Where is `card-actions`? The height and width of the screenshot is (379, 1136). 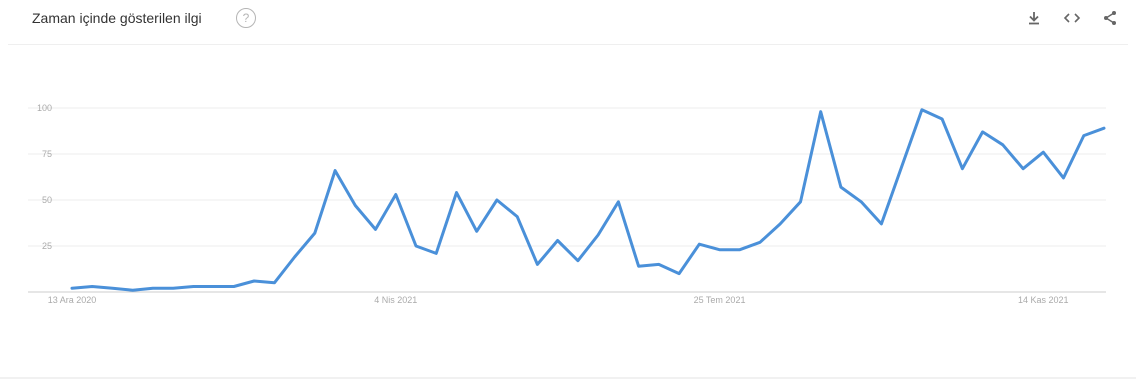
card-actions is located at coordinates (1072, 18).